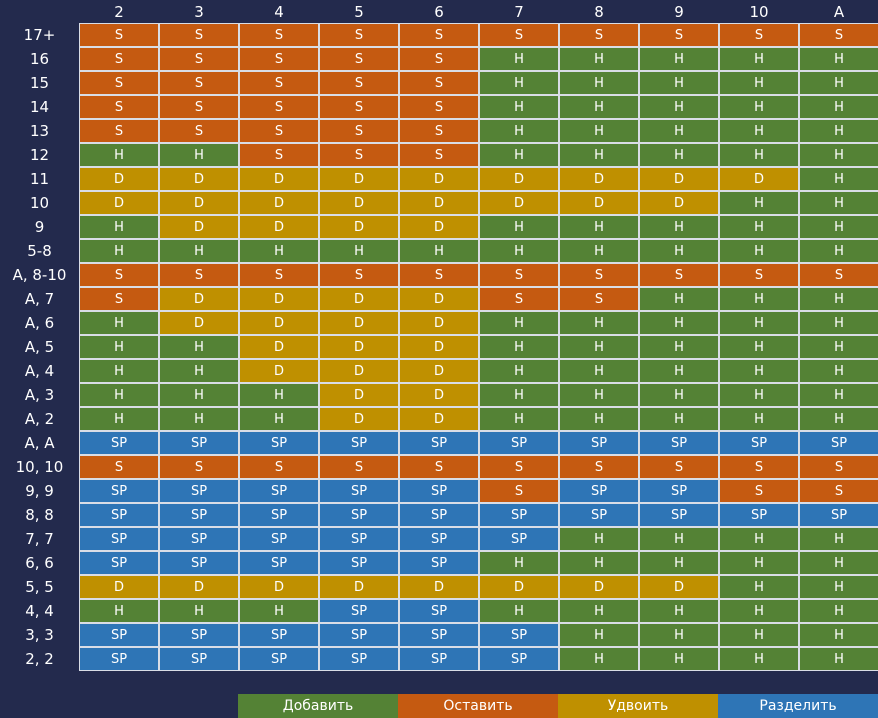 This screenshot has width=878, height=718. What do you see at coordinates (759, 11) in the screenshot?
I see `column-header: 10` at bounding box center [759, 11].